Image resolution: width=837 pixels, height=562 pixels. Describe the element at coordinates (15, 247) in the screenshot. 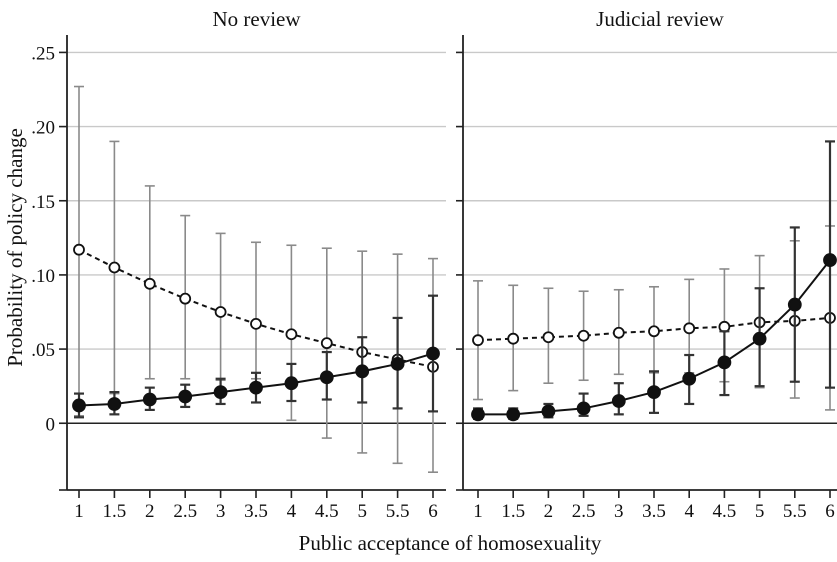

I see `y-axis-title: Probability of policy change` at that location.